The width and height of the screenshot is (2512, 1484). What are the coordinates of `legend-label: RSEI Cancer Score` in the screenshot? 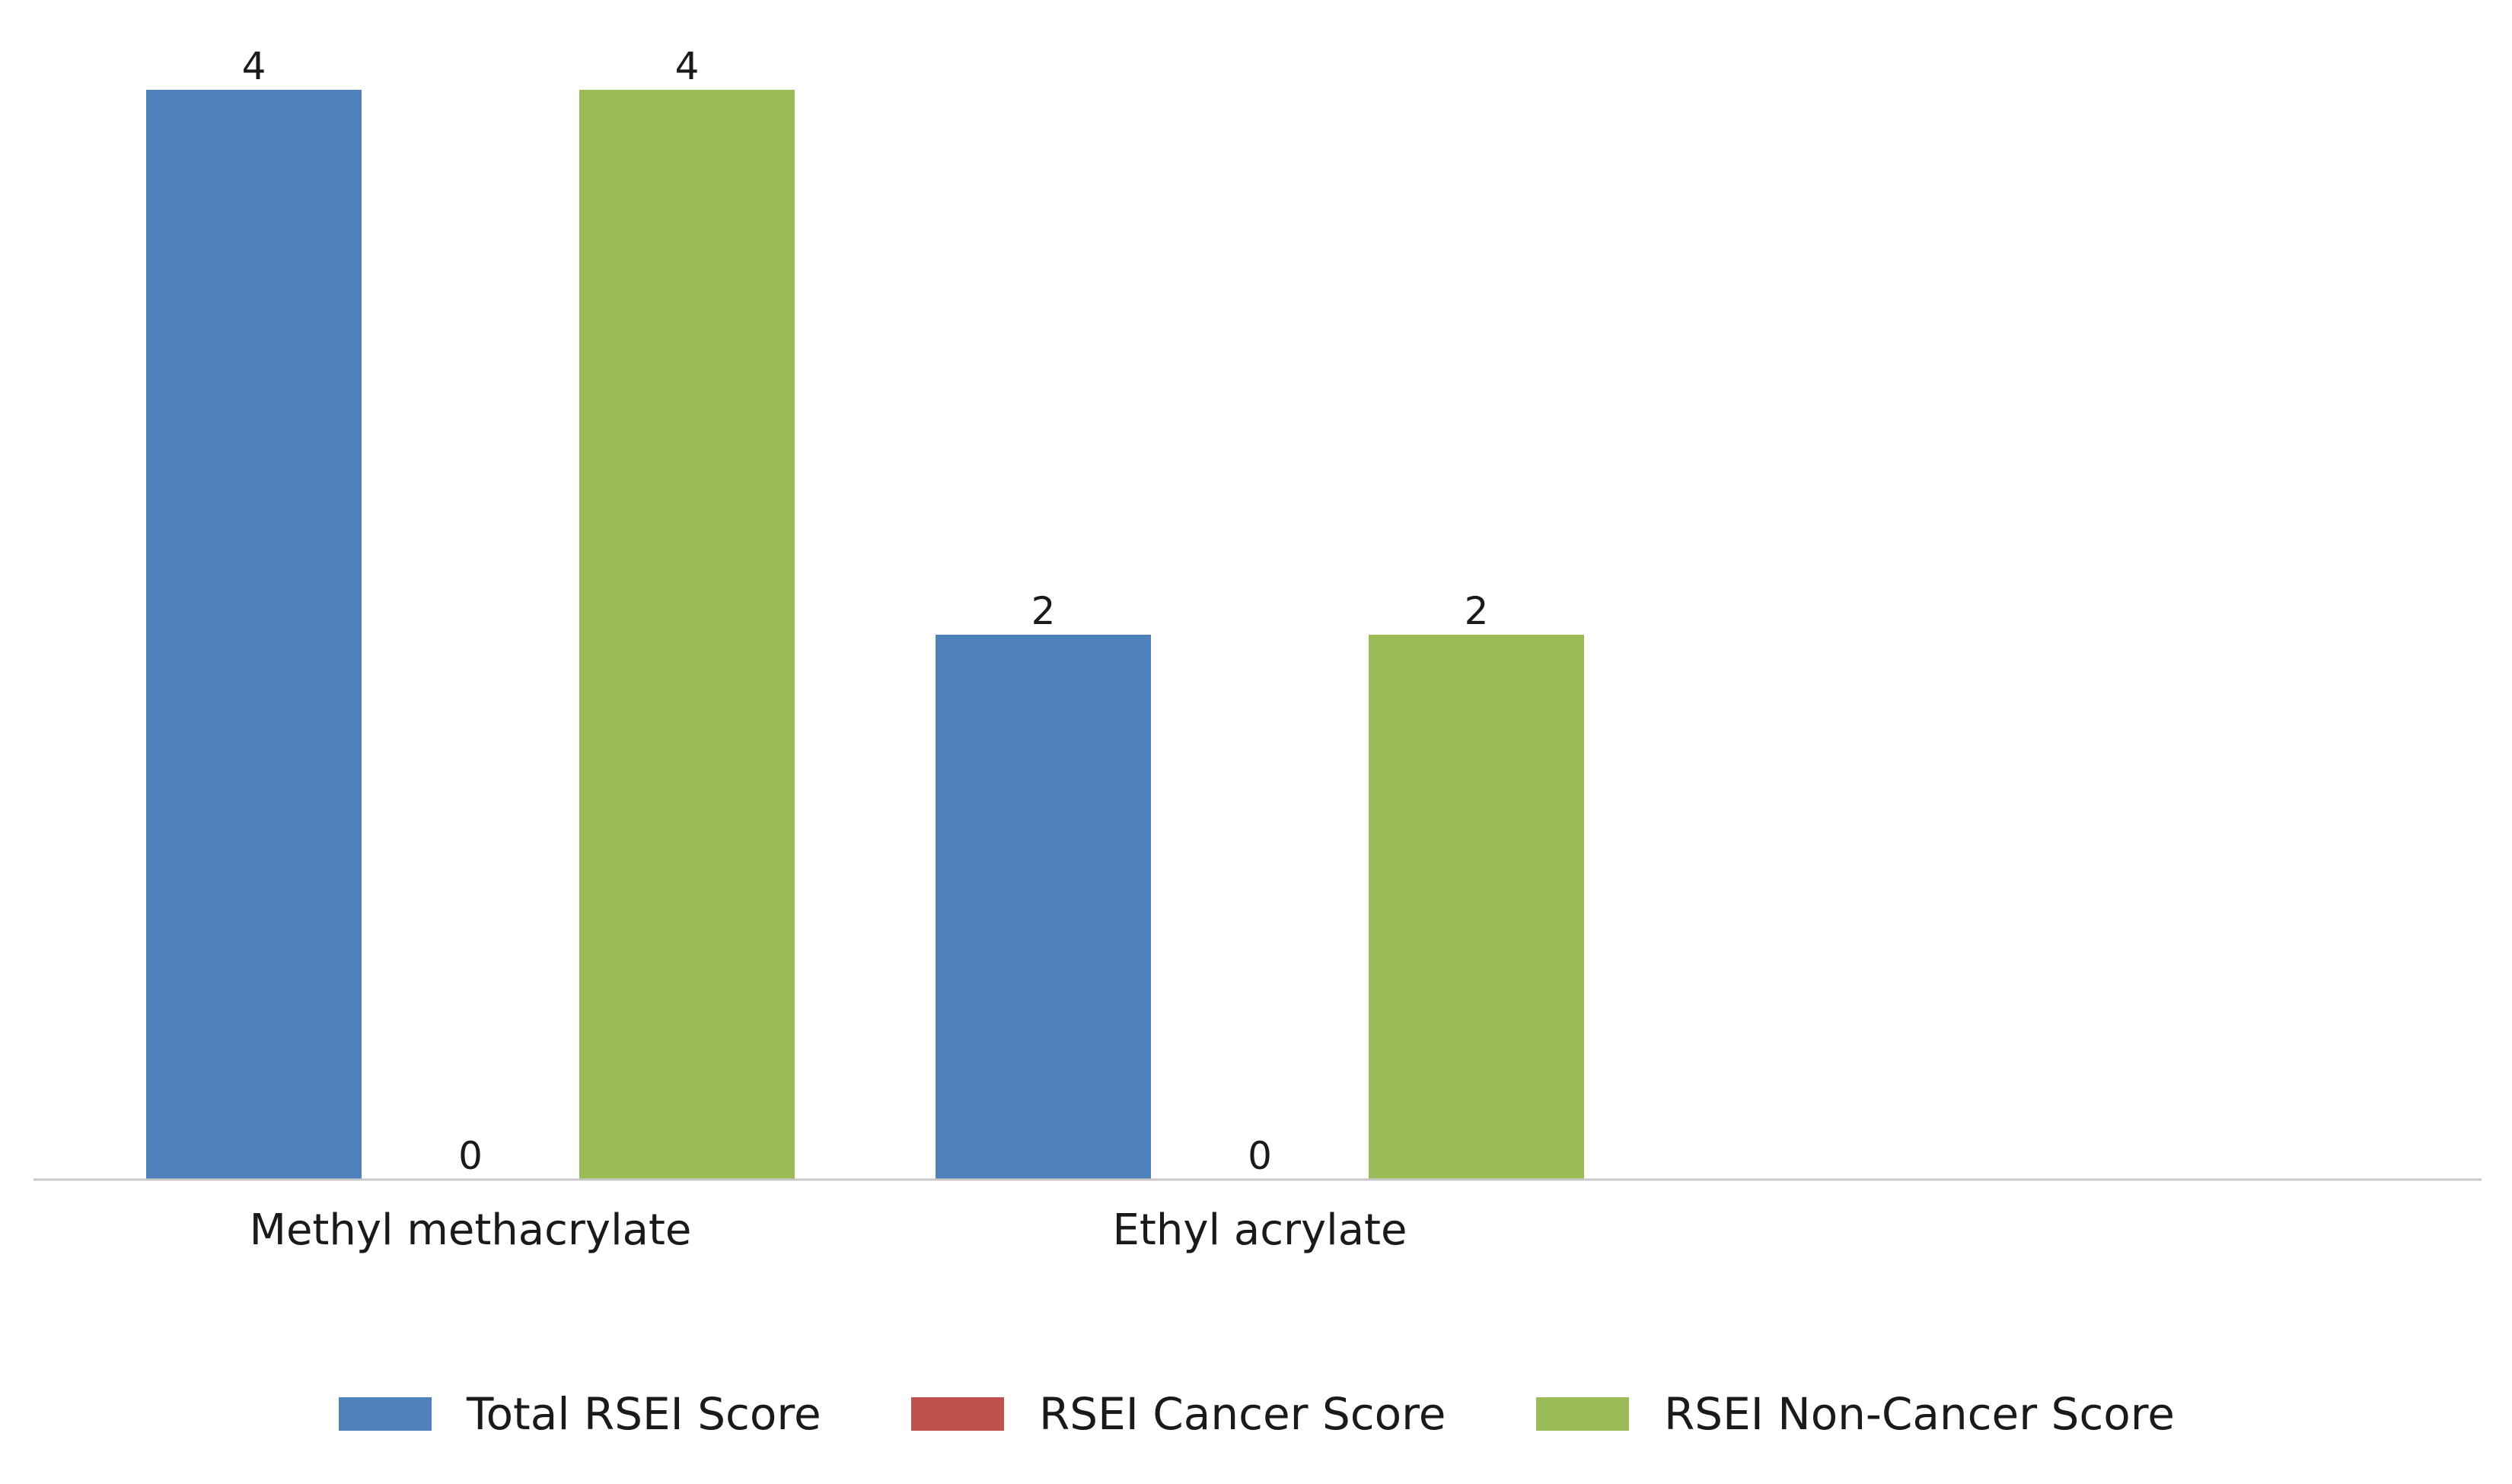 It's located at (1242, 1414).